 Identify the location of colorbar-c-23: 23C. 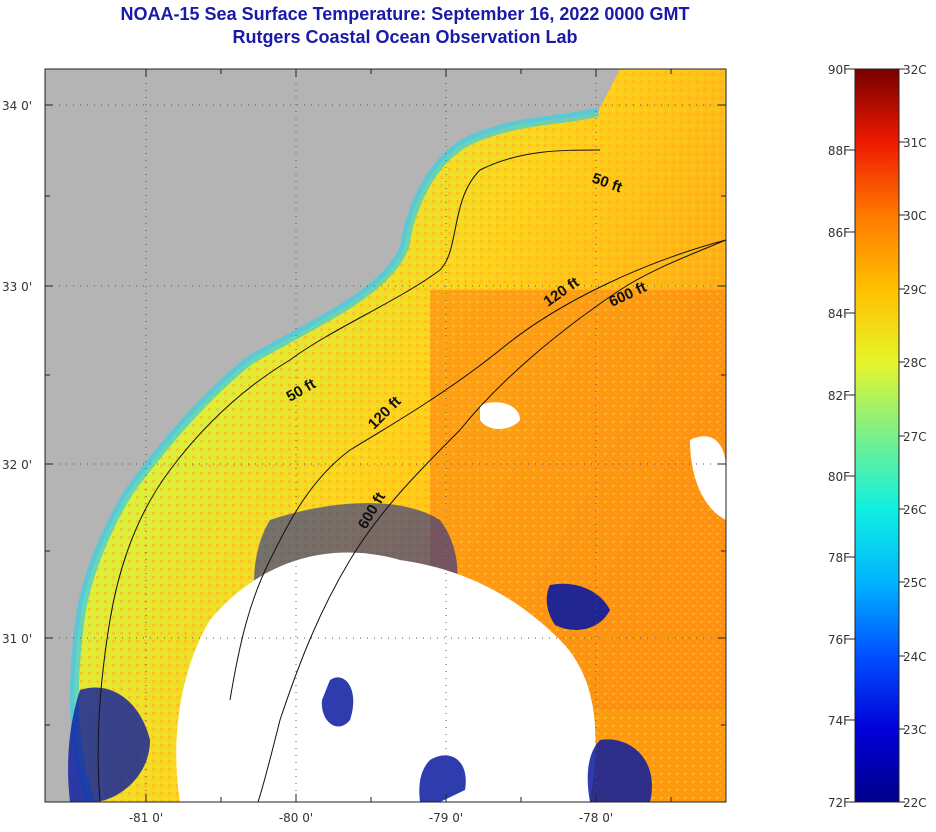
(915, 730).